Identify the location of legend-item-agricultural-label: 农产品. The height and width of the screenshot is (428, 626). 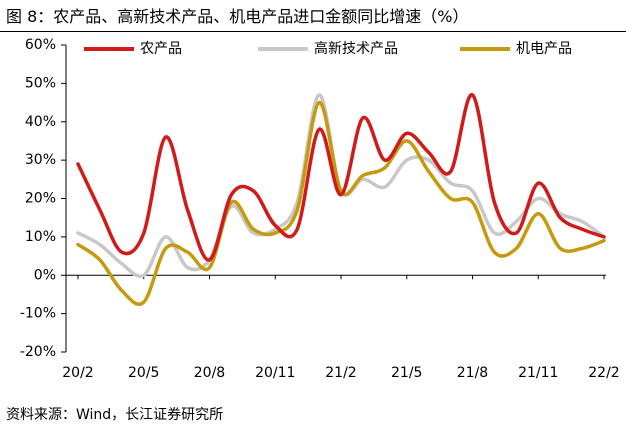
(161, 49).